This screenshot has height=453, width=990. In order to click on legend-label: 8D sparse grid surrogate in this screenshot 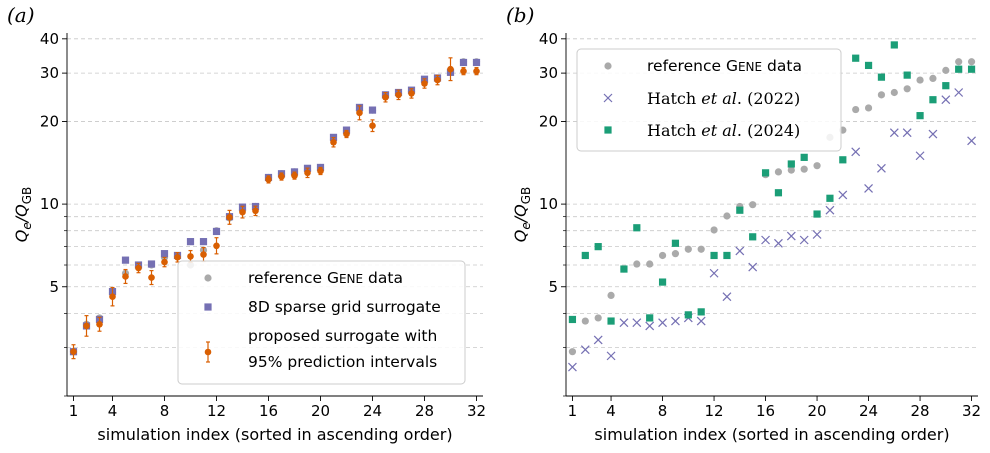, I will do `click(344, 307)`.